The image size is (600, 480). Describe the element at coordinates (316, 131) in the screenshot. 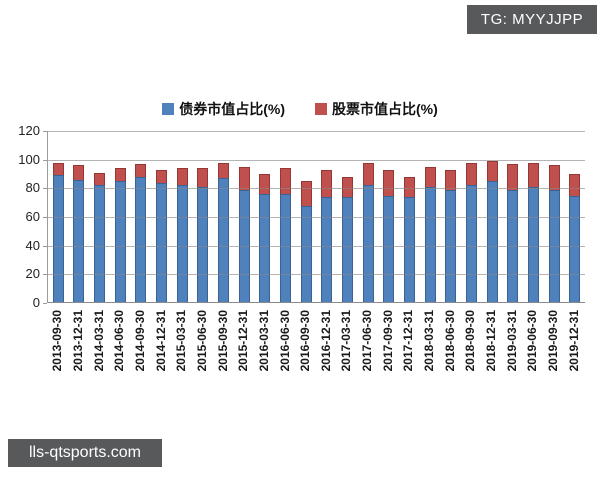

I see `gridline-y120` at that location.